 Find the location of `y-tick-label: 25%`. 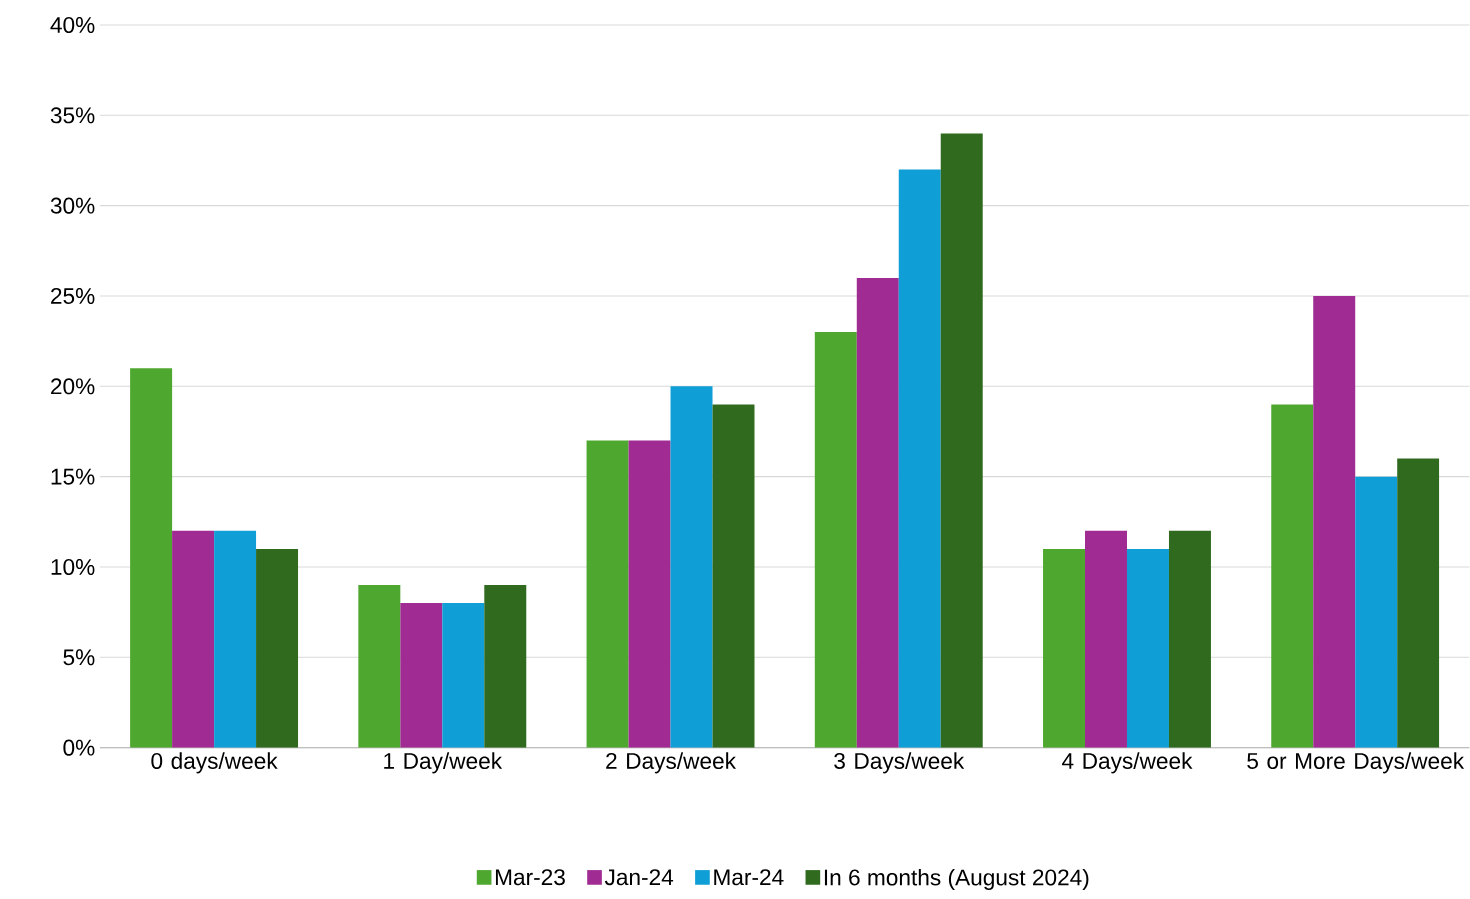

y-tick-label: 25% is located at coordinates (73, 296).